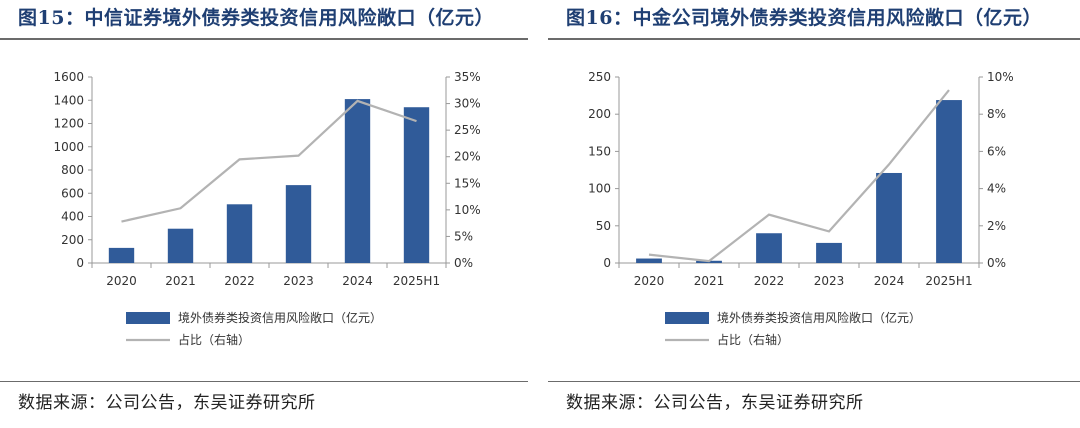  What do you see at coordinates (467, 104) in the screenshot?
I see `y2-tick-label: 30%` at bounding box center [467, 104].